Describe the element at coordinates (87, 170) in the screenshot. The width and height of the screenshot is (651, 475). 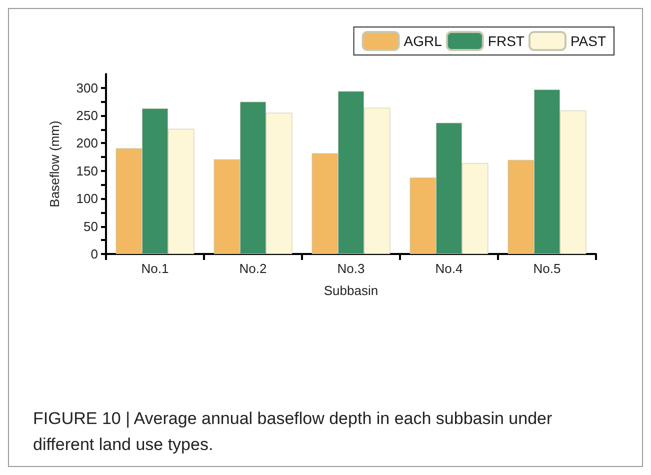
I see `y-tick-label: 150` at that location.